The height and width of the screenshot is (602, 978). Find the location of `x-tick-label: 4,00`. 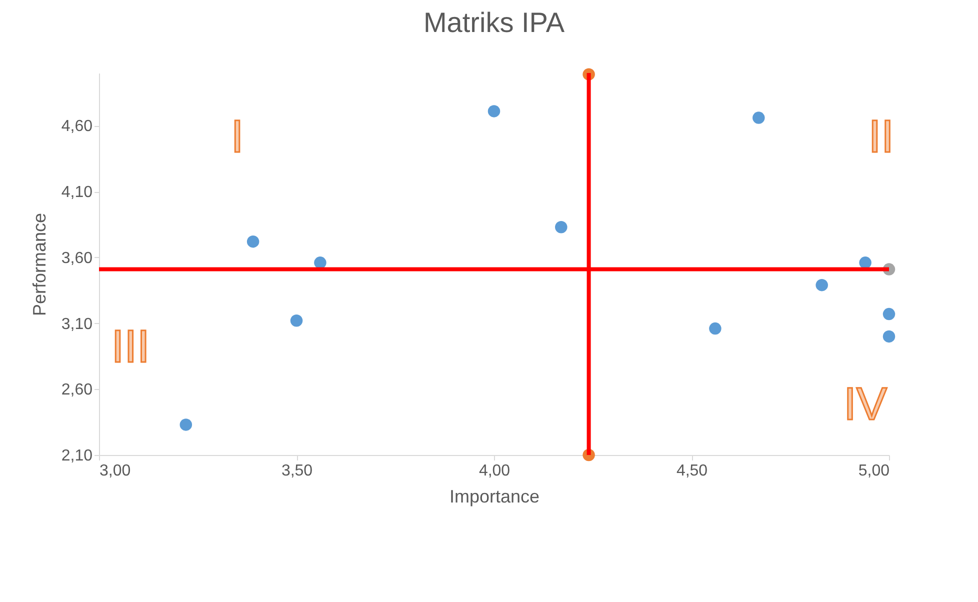

x-tick-label: 4,00 is located at coordinates (494, 471).